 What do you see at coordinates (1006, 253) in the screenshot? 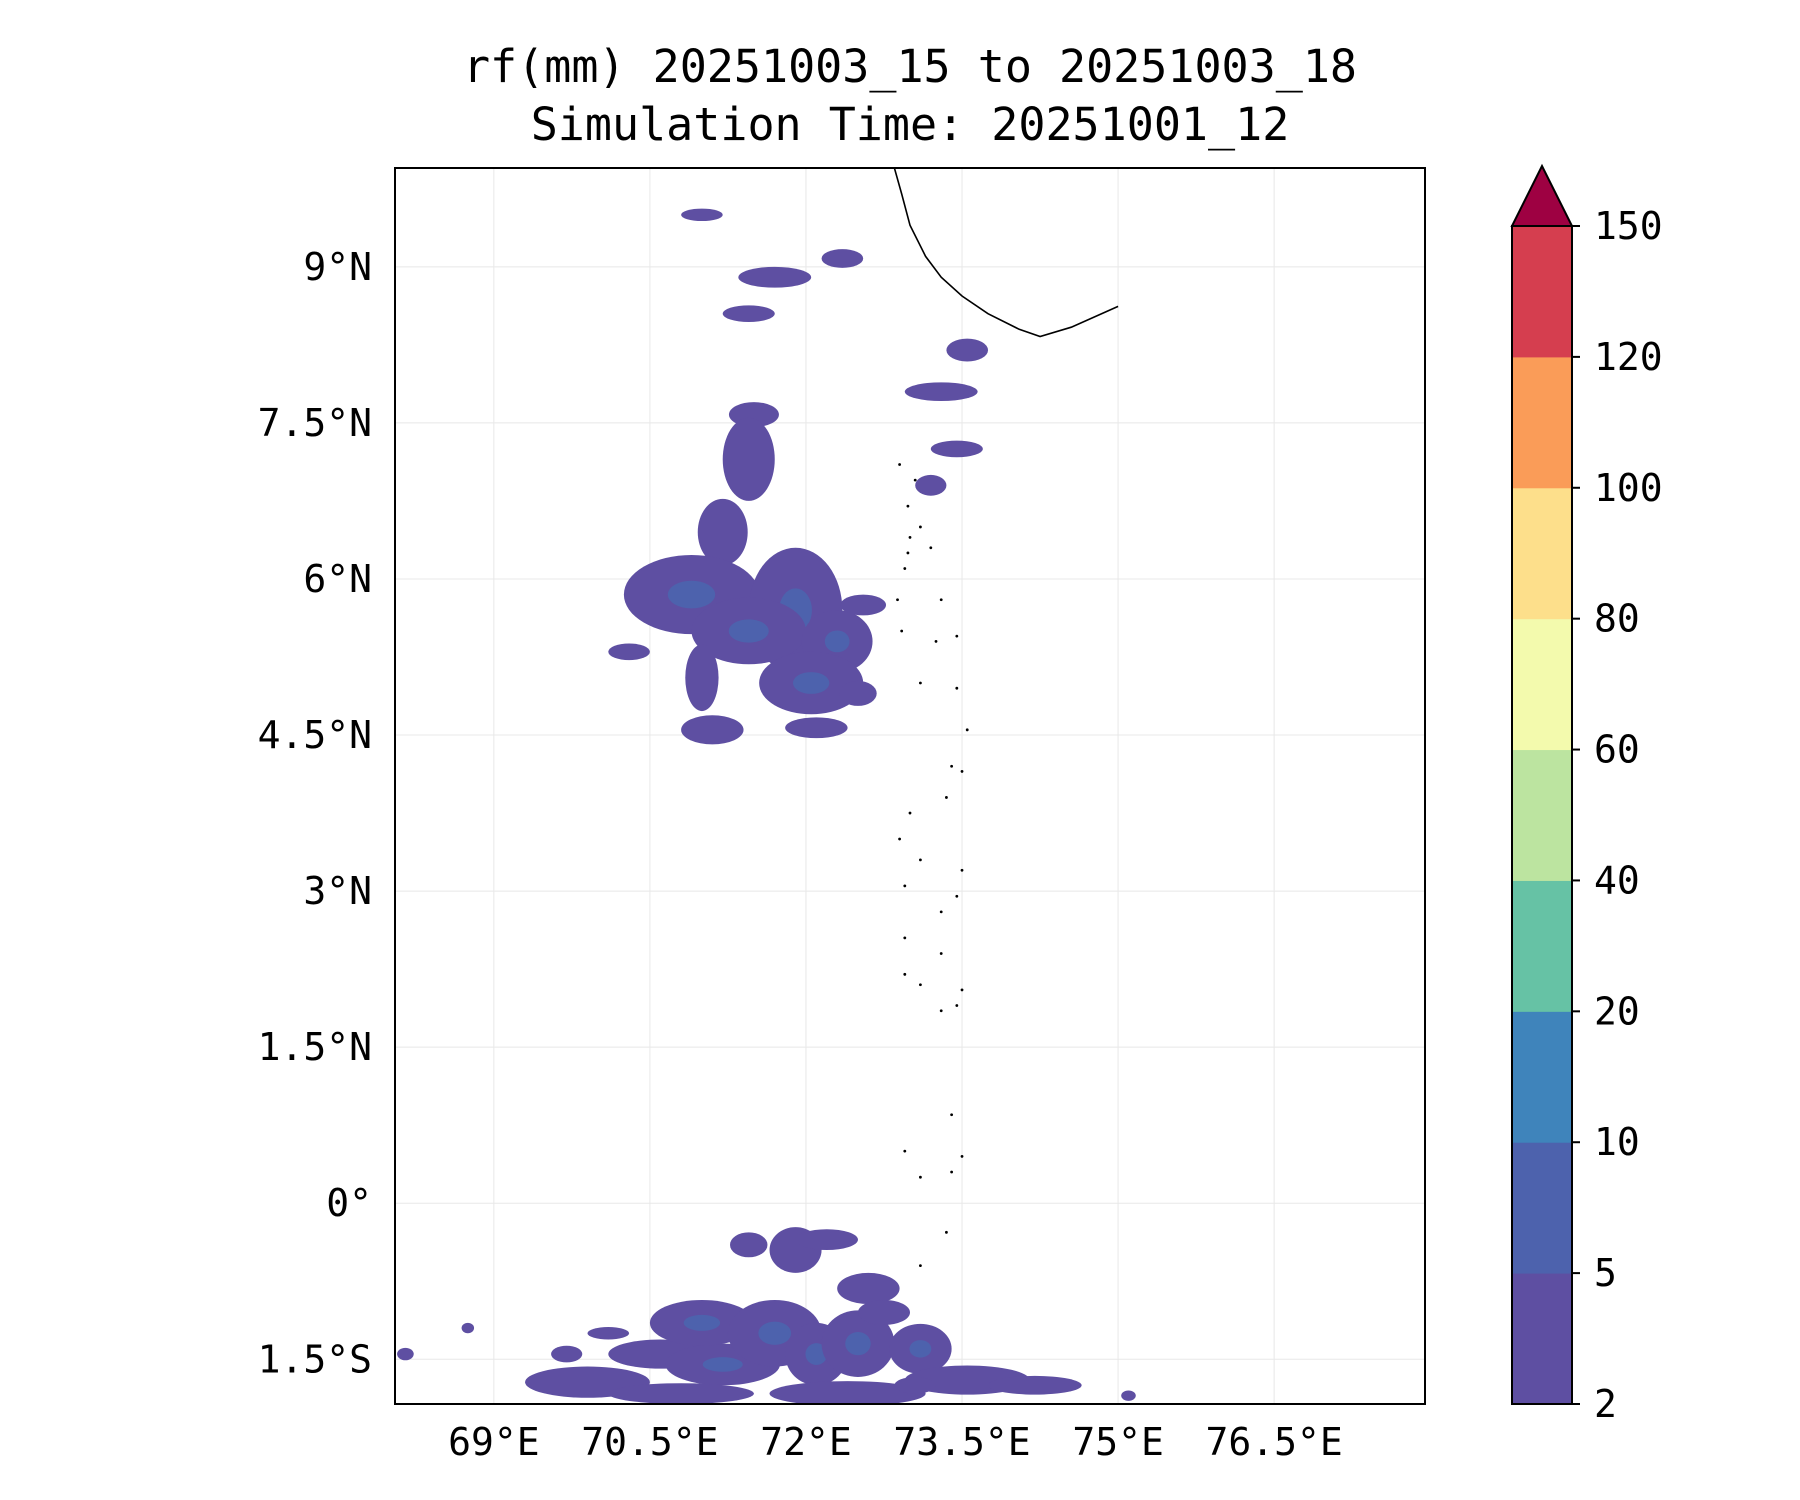
I see `india-coastline` at bounding box center [1006, 253].